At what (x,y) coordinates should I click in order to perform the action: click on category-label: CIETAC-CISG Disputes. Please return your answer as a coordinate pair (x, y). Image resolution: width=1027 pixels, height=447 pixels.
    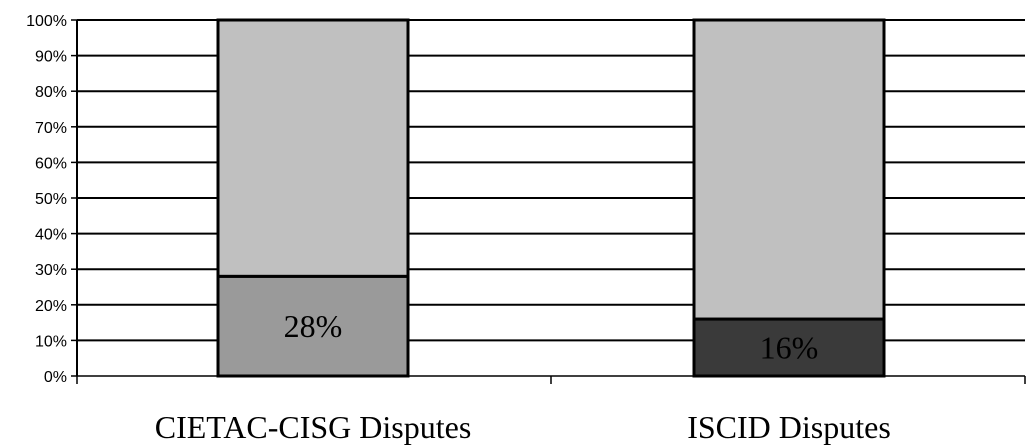
    Looking at the image, I should click on (313, 427).